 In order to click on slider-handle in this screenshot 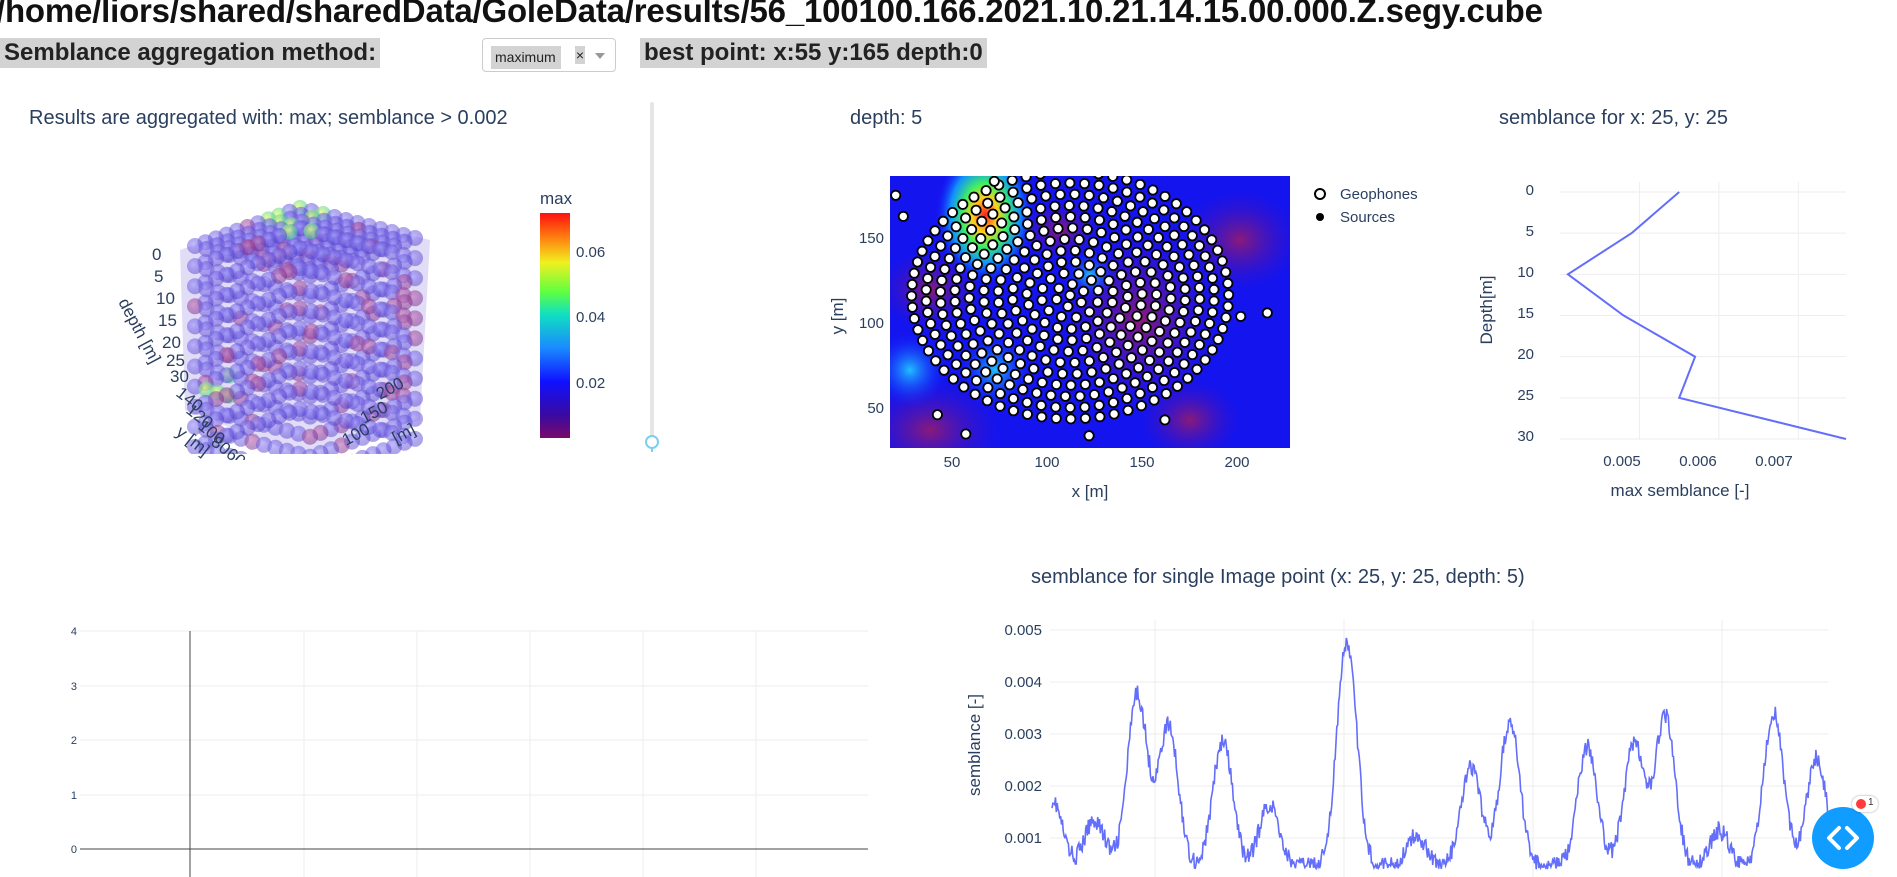, I will do `click(652, 442)`.